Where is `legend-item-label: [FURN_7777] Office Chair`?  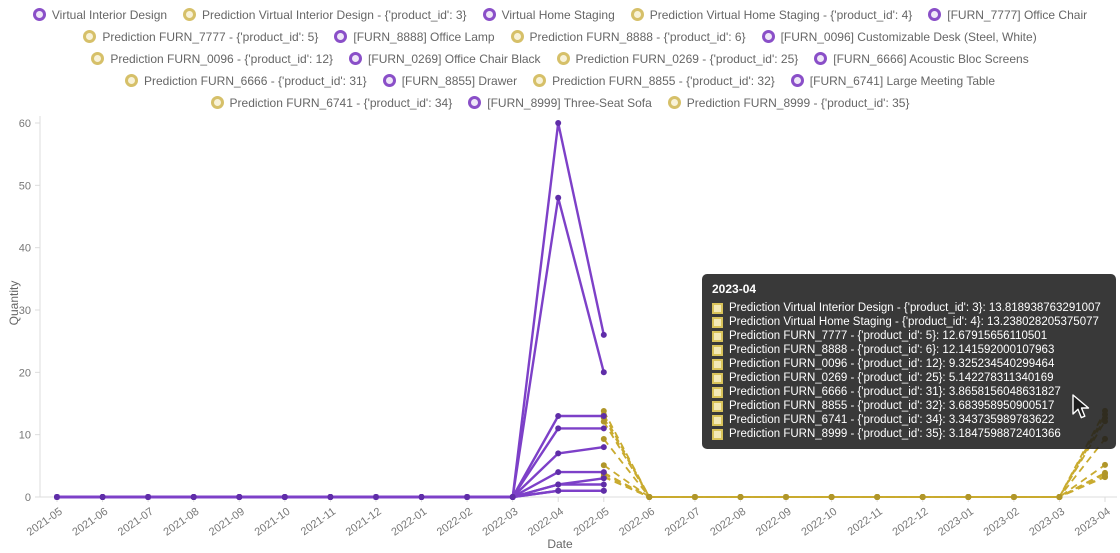
legend-item-label: [FURN_7777] Office Chair is located at coordinates (1017, 14).